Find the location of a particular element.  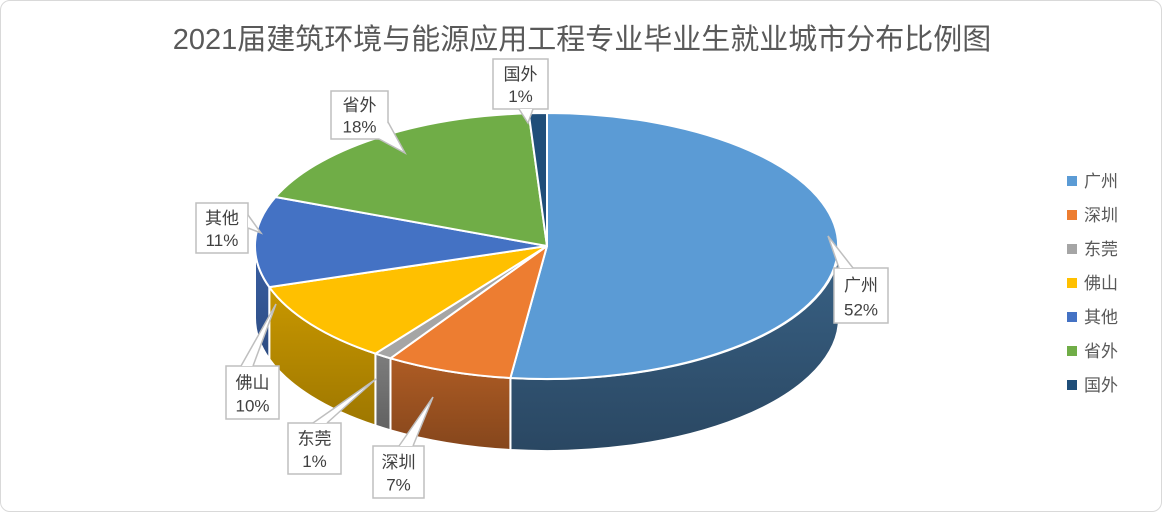

legend-item-省外: 省外 is located at coordinates (1092, 351).